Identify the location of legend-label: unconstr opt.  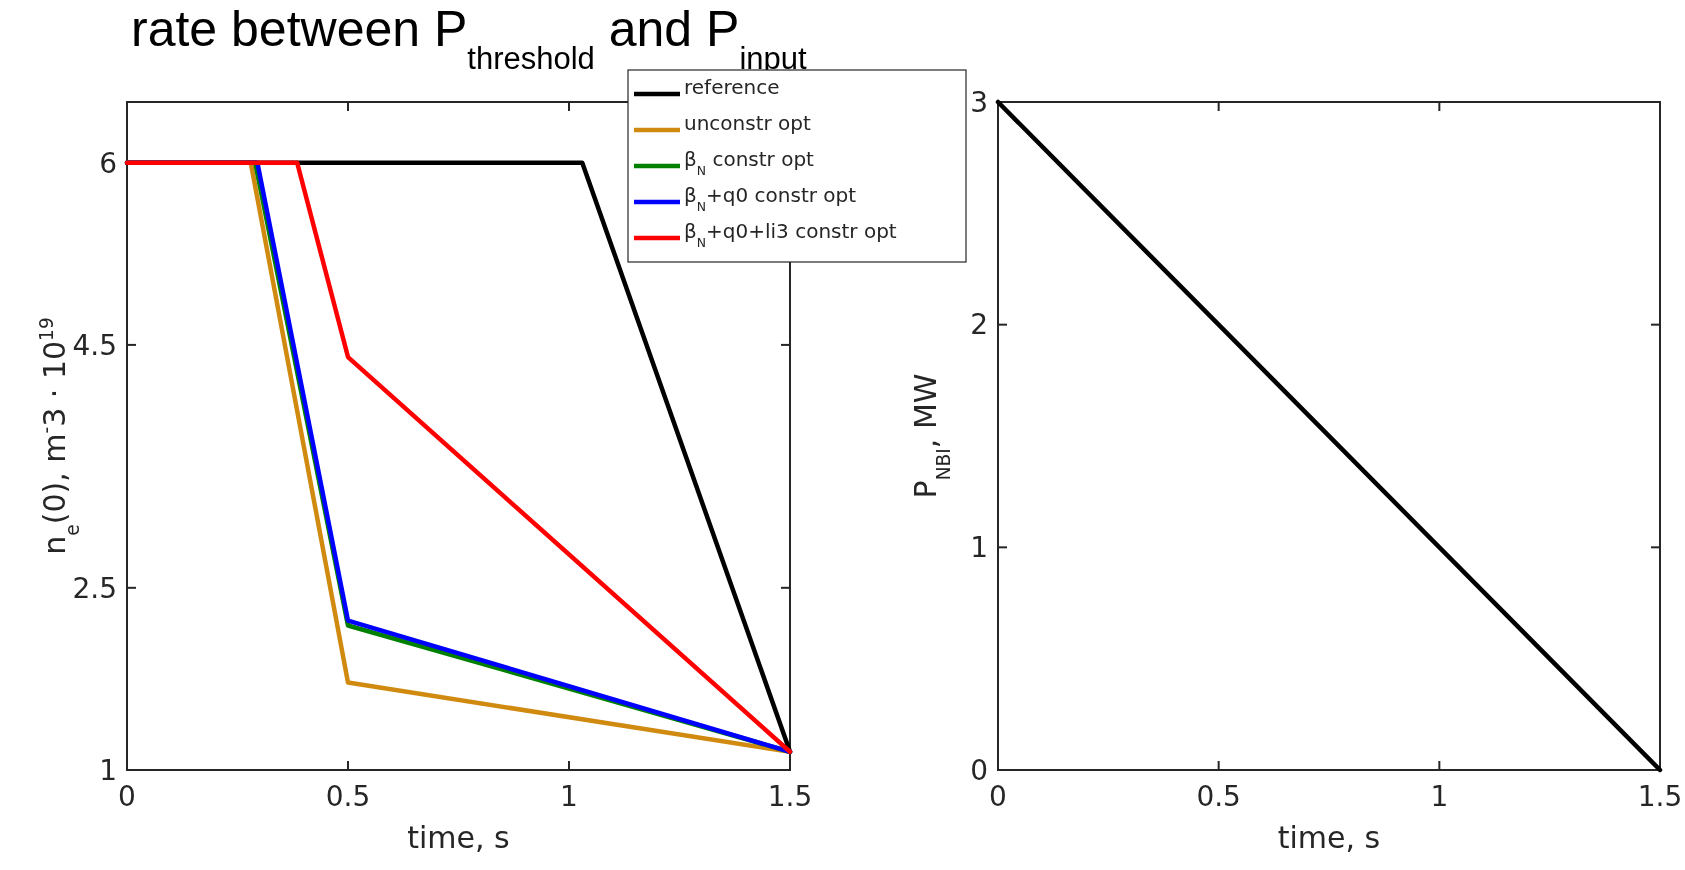
(748, 123).